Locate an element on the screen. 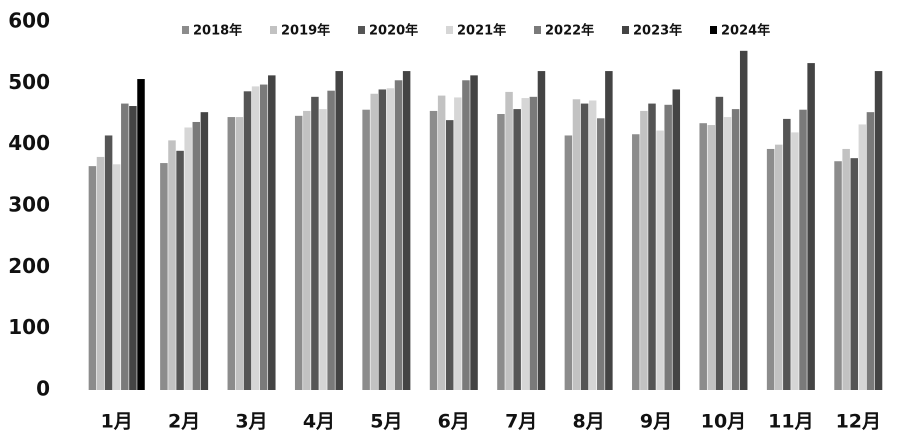  x-tick-label: 3月 is located at coordinates (251, 422).